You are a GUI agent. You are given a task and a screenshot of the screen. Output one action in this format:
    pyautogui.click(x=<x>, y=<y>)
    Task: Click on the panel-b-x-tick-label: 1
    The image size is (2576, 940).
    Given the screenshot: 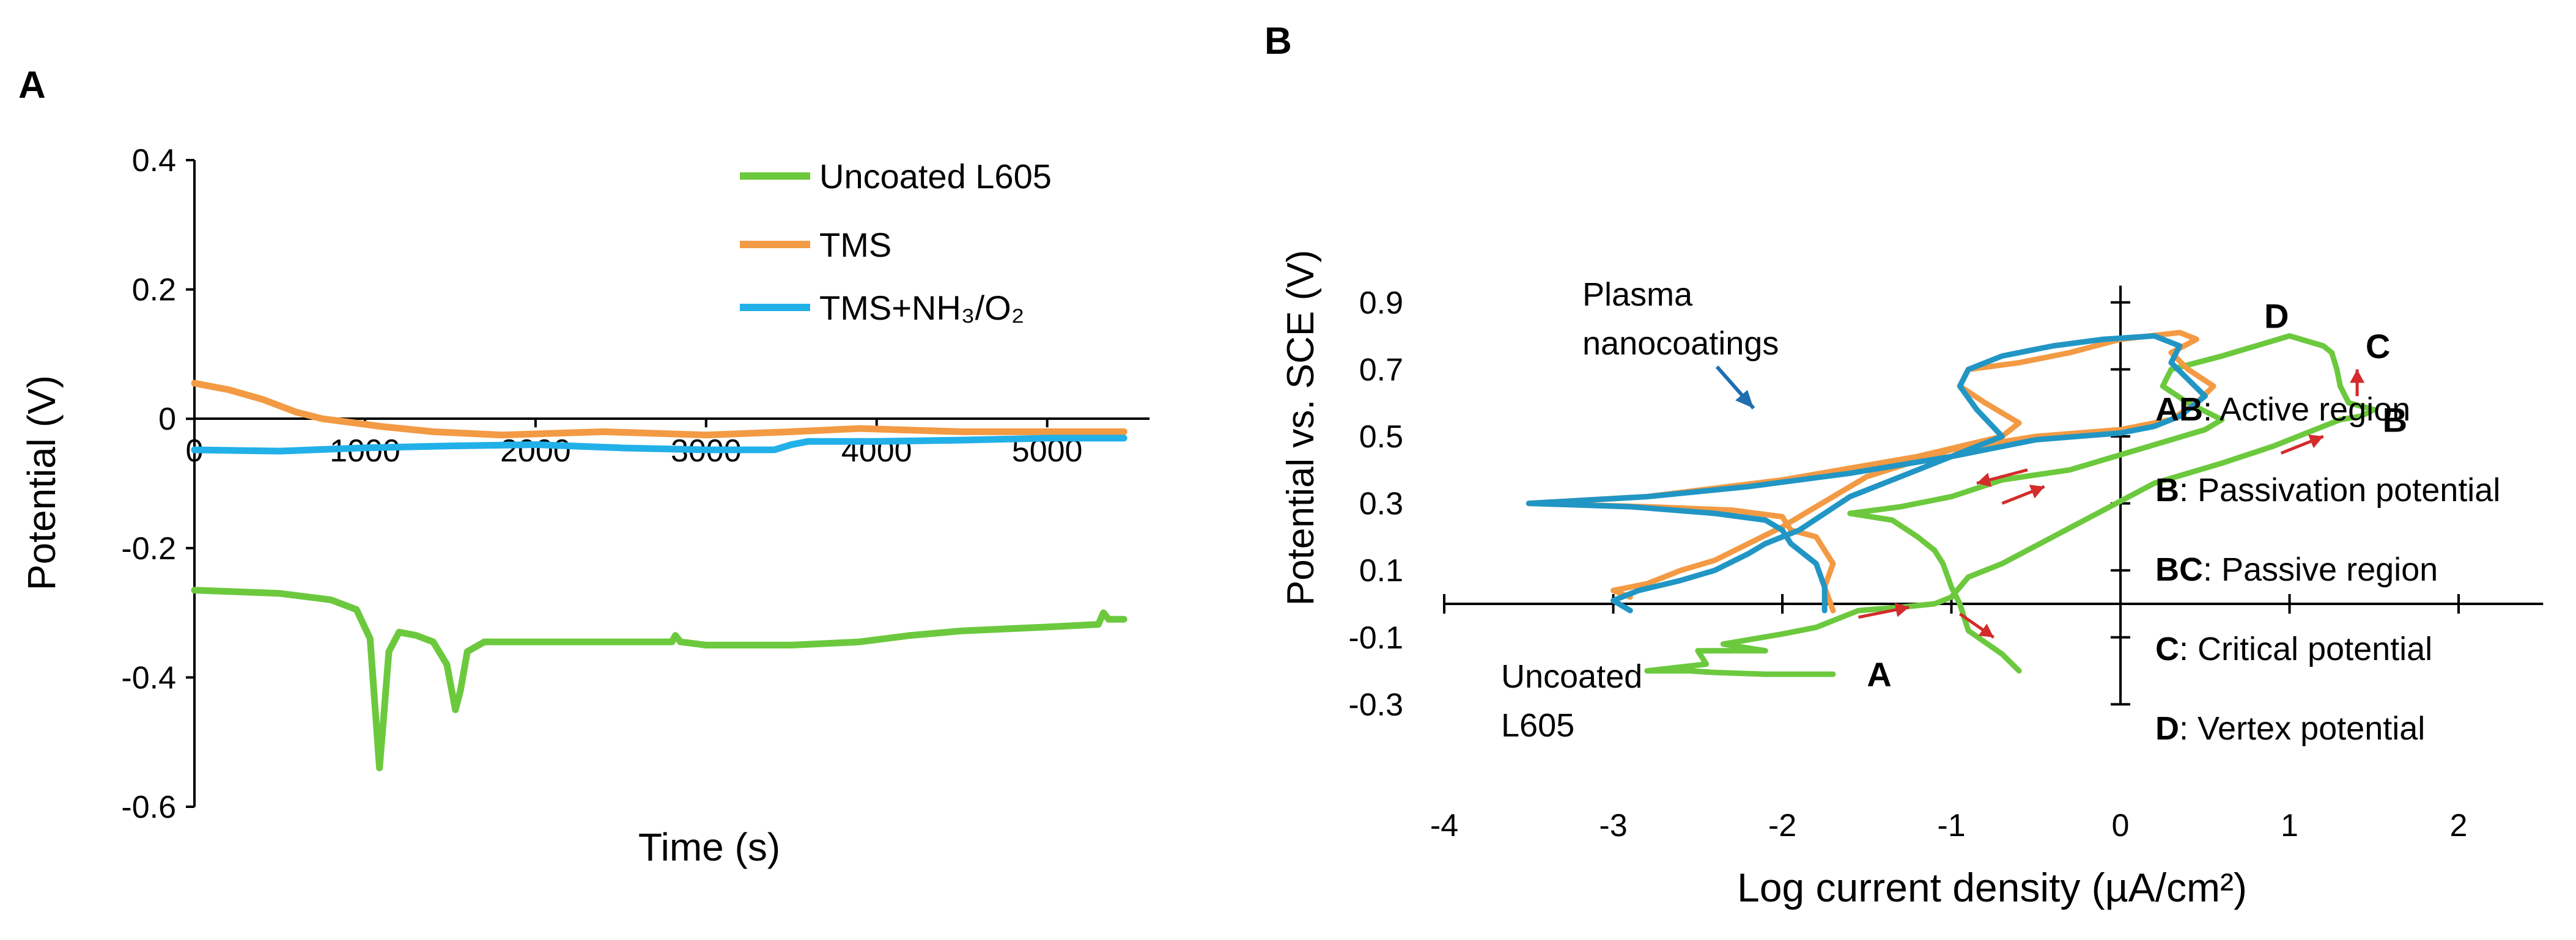 What is the action you would take?
    pyautogui.click(x=2289, y=826)
    